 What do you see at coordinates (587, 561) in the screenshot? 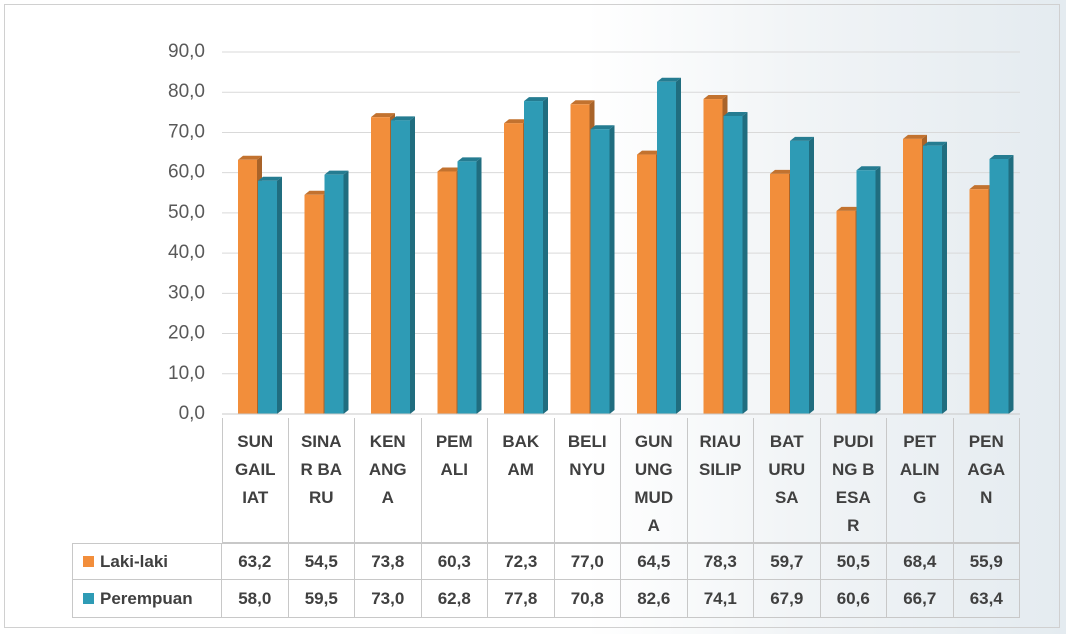
I see `value-label: 77,0` at bounding box center [587, 561].